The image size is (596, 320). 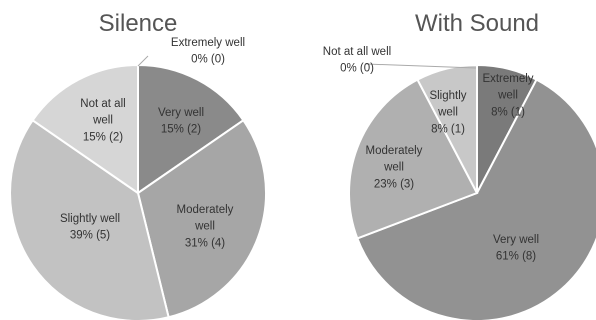 I want to click on pie-label-extremely-well: Extremely well 0% (0), so click(x=208, y=51).